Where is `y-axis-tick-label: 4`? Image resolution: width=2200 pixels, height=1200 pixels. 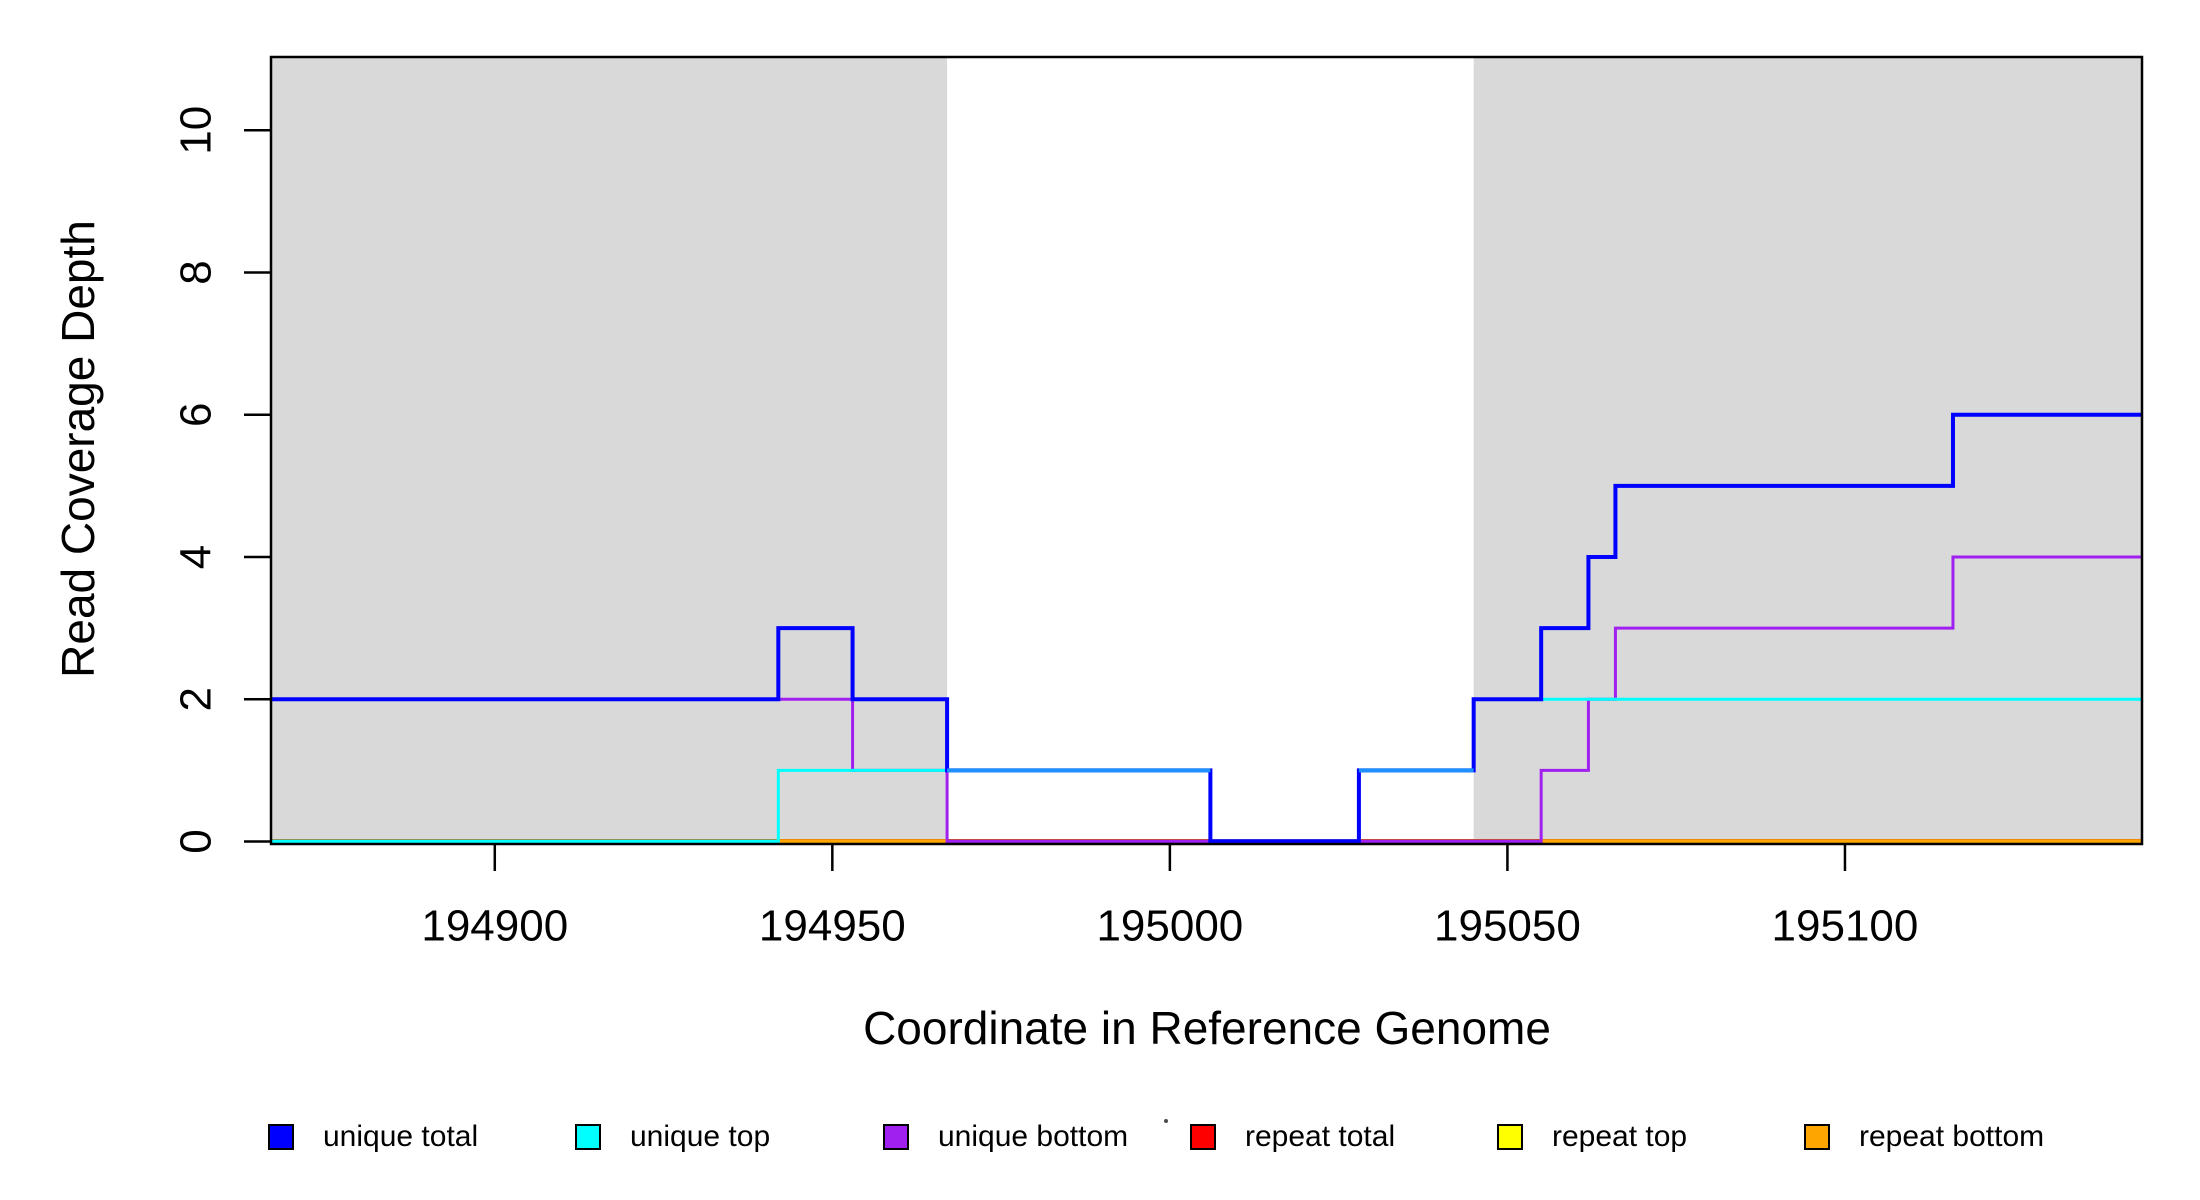
y-axis-tick-label: 4 is located at coordinates (196, 557).